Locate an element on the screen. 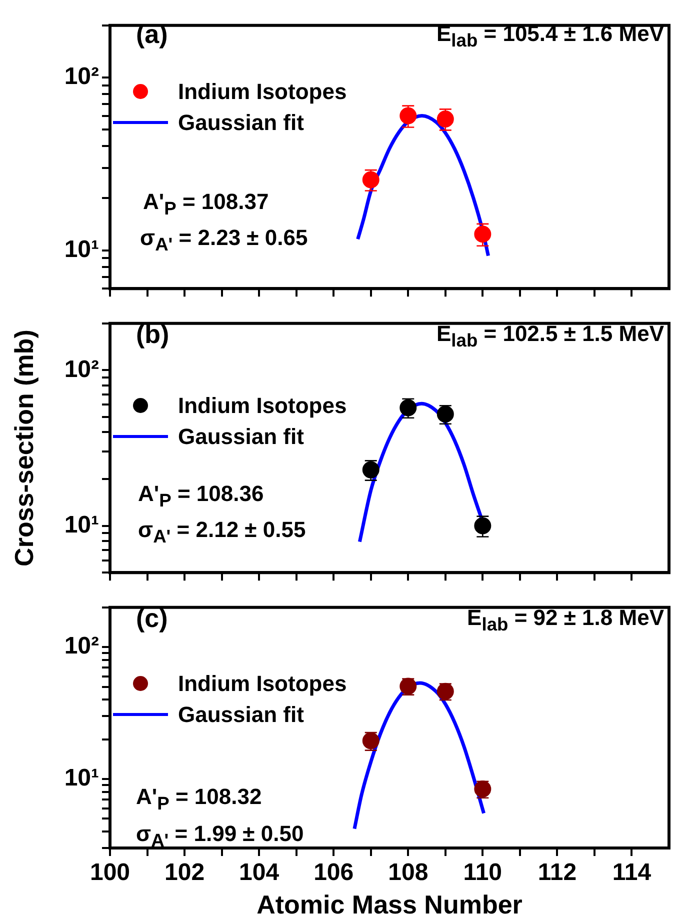  x-tick-label: 110 is located at coordinates (482, 872).